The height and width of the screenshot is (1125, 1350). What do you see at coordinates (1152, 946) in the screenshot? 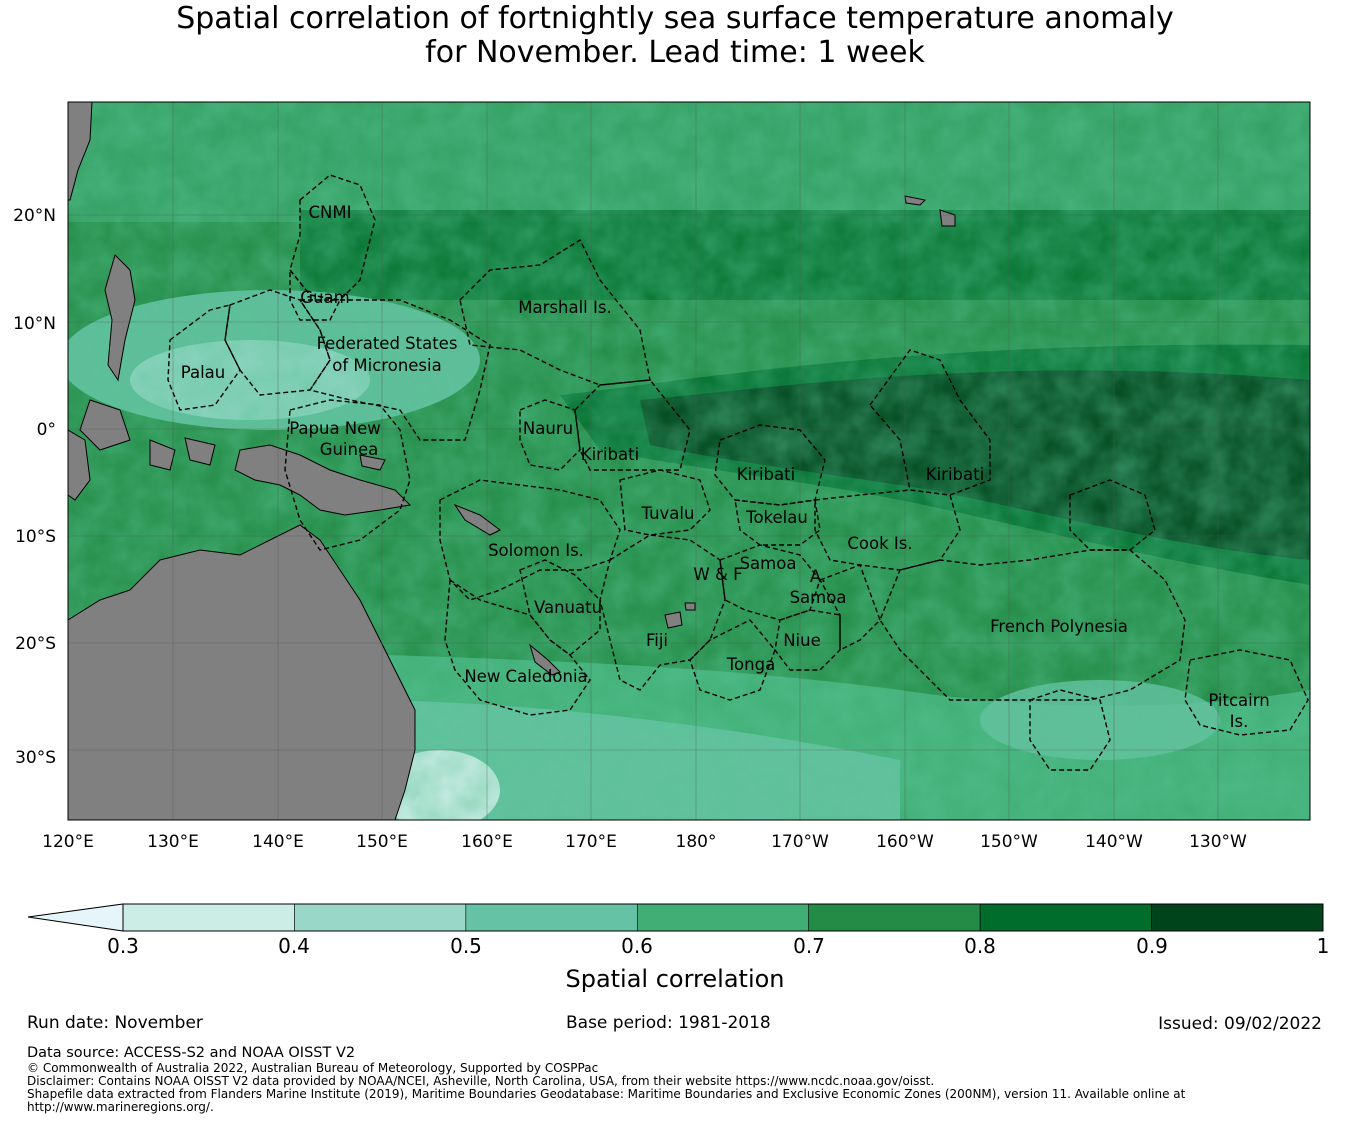
I see `colorbar-tick: 0.9` at bounding box center [1152, 946].